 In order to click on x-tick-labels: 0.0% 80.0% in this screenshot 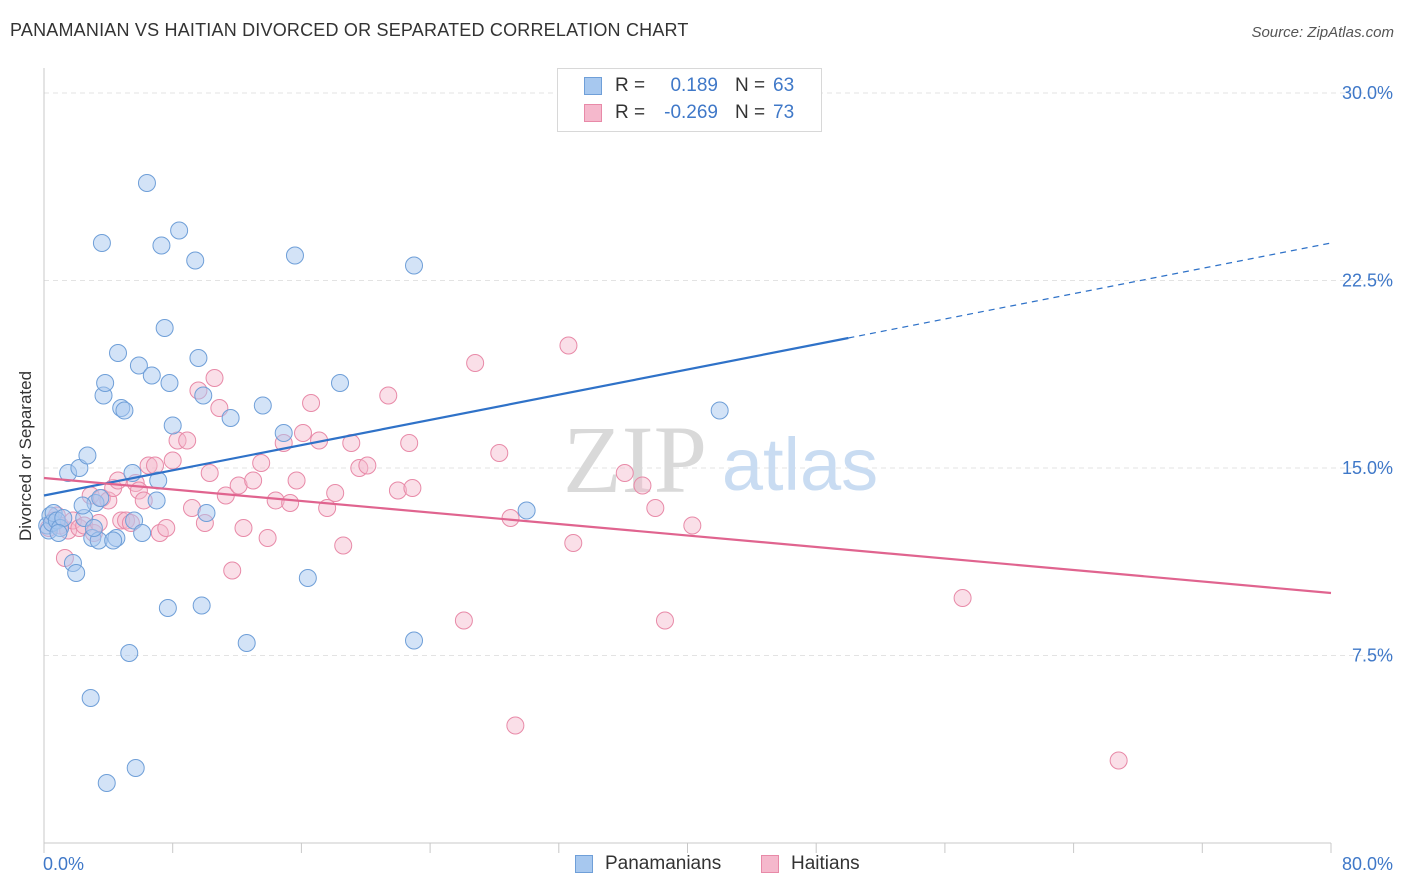, I will do `click(718, 864)`.